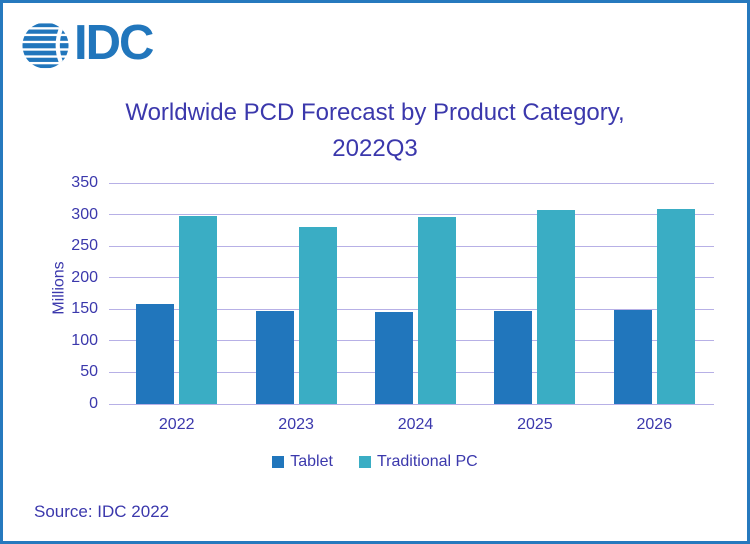 The image size is (750, 544). What do you see at coordinates (427, 461) in the screenshot?
I see `legend-label: Traditional PC` at bounding box center [427, 461].